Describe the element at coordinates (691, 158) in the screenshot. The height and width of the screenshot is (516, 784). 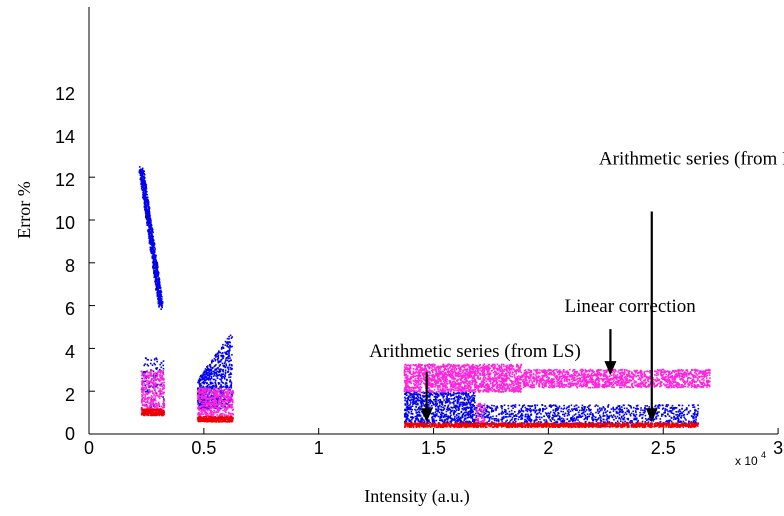
I see `annotation-label: Arithmetic series (from I0)` at that location.